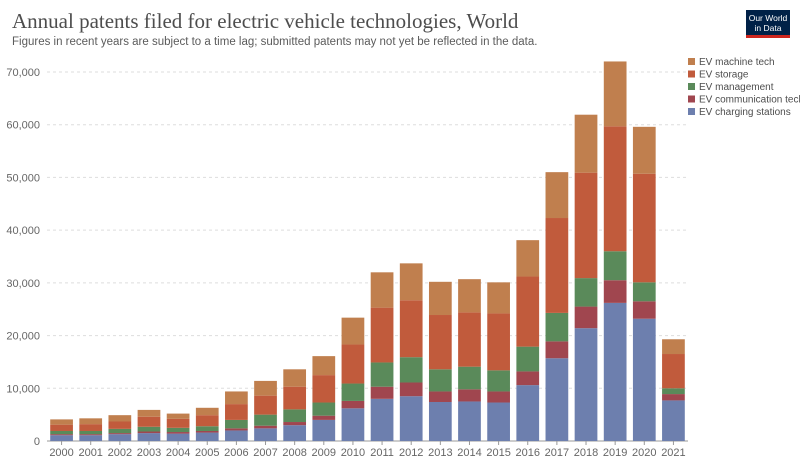  What do you see at coordinates (737, 62) in the screenshot?
I see `legend-item: EV machine tech` at bounding box center [737, 62].